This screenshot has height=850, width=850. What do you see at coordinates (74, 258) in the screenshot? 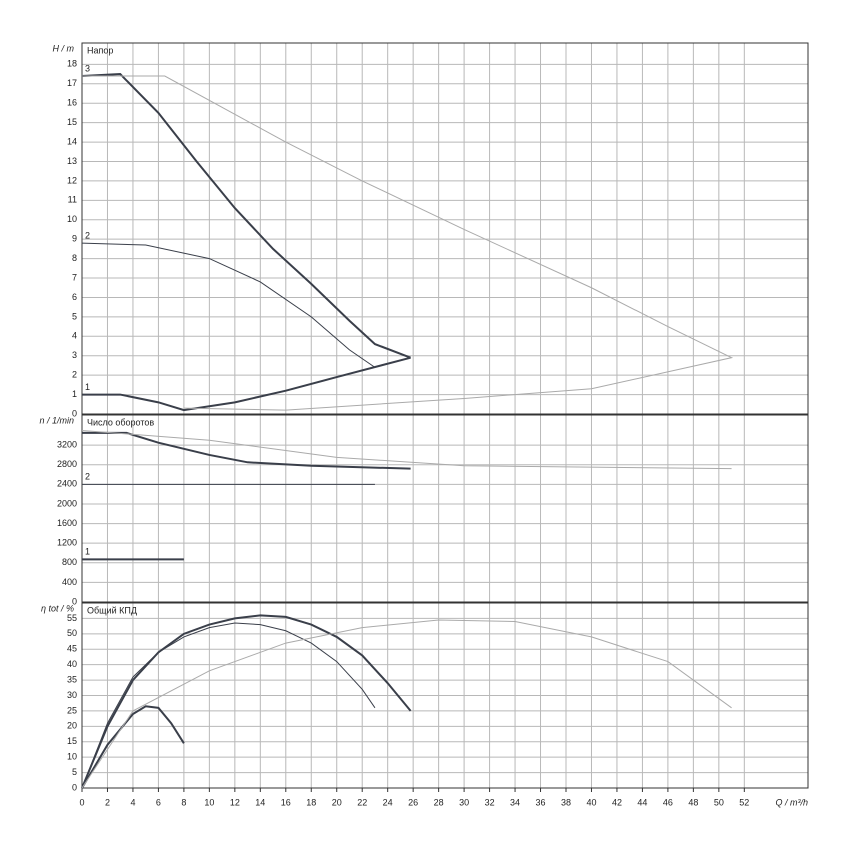
I see `y-tick-label: 8` at bounding box center [74, 258].